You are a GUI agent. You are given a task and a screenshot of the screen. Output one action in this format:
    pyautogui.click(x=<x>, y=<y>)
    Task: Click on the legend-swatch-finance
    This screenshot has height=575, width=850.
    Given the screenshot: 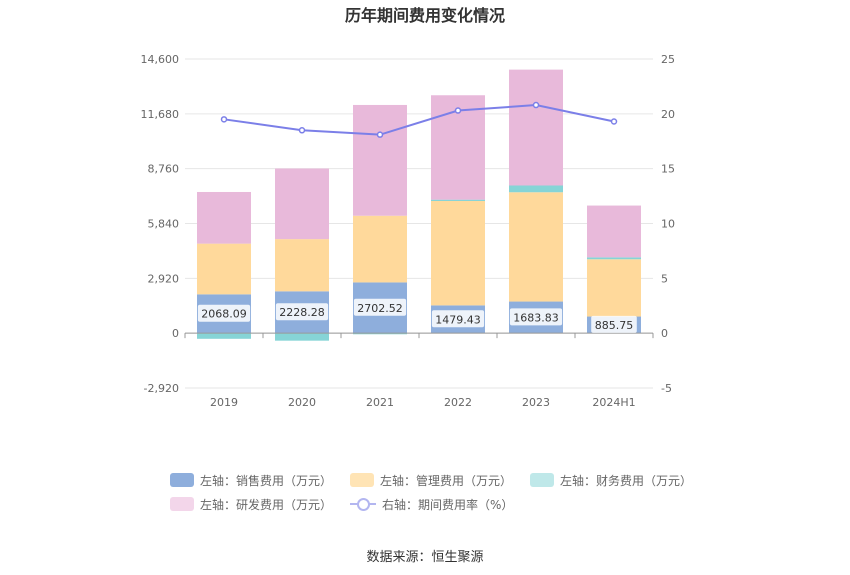 What is the action you would take?
    pyautogui.click(x=542, y=480)
    